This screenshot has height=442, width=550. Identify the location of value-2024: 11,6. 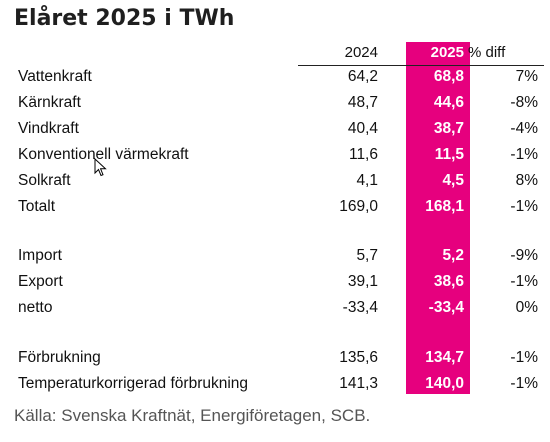
(363, 154).